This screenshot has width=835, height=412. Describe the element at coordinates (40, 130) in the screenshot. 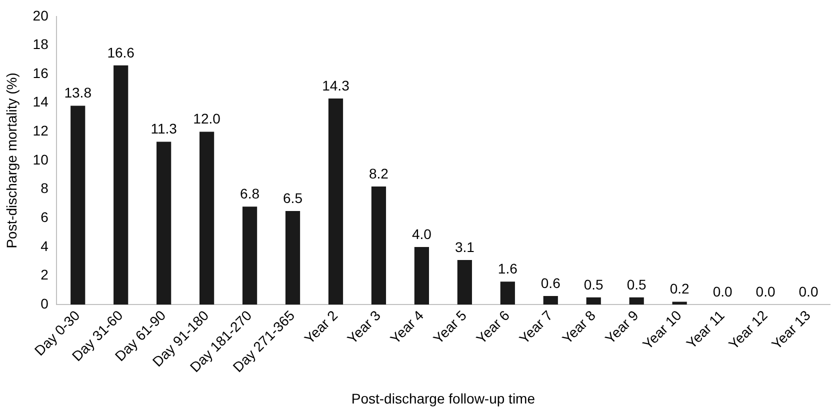

I see `y-tick-label: 12` at that location.